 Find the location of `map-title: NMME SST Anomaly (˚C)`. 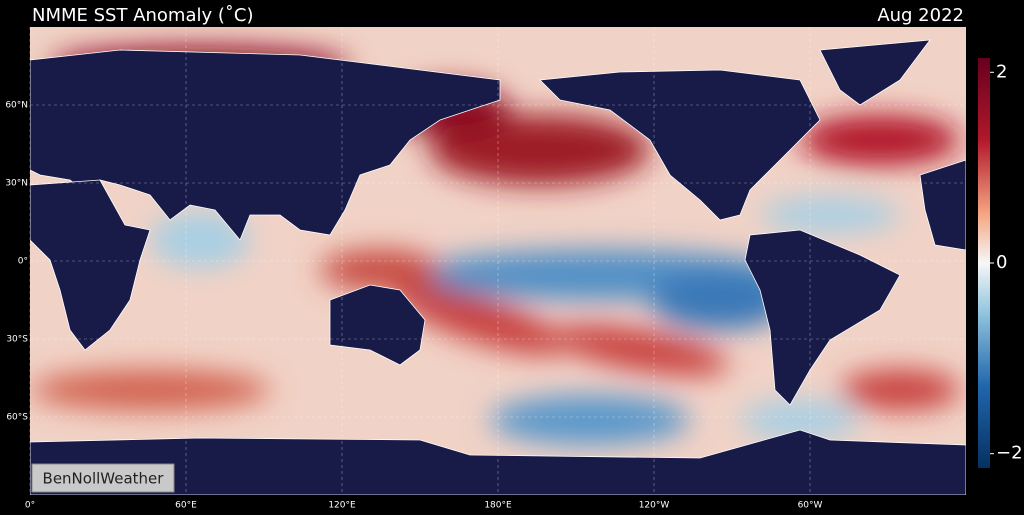

map-title: NMME SST Anomaly (˚C) is located at coordinates (142, 15).